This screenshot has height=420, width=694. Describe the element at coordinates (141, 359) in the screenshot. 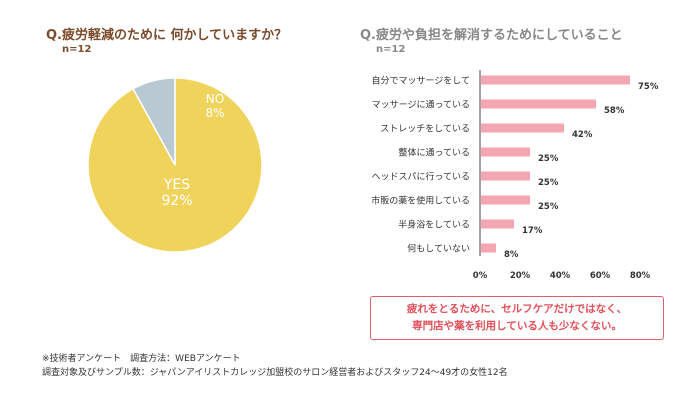

I see `footnote-method: ※技術者アンケート 調査方法：WEBアンケート` at that location.